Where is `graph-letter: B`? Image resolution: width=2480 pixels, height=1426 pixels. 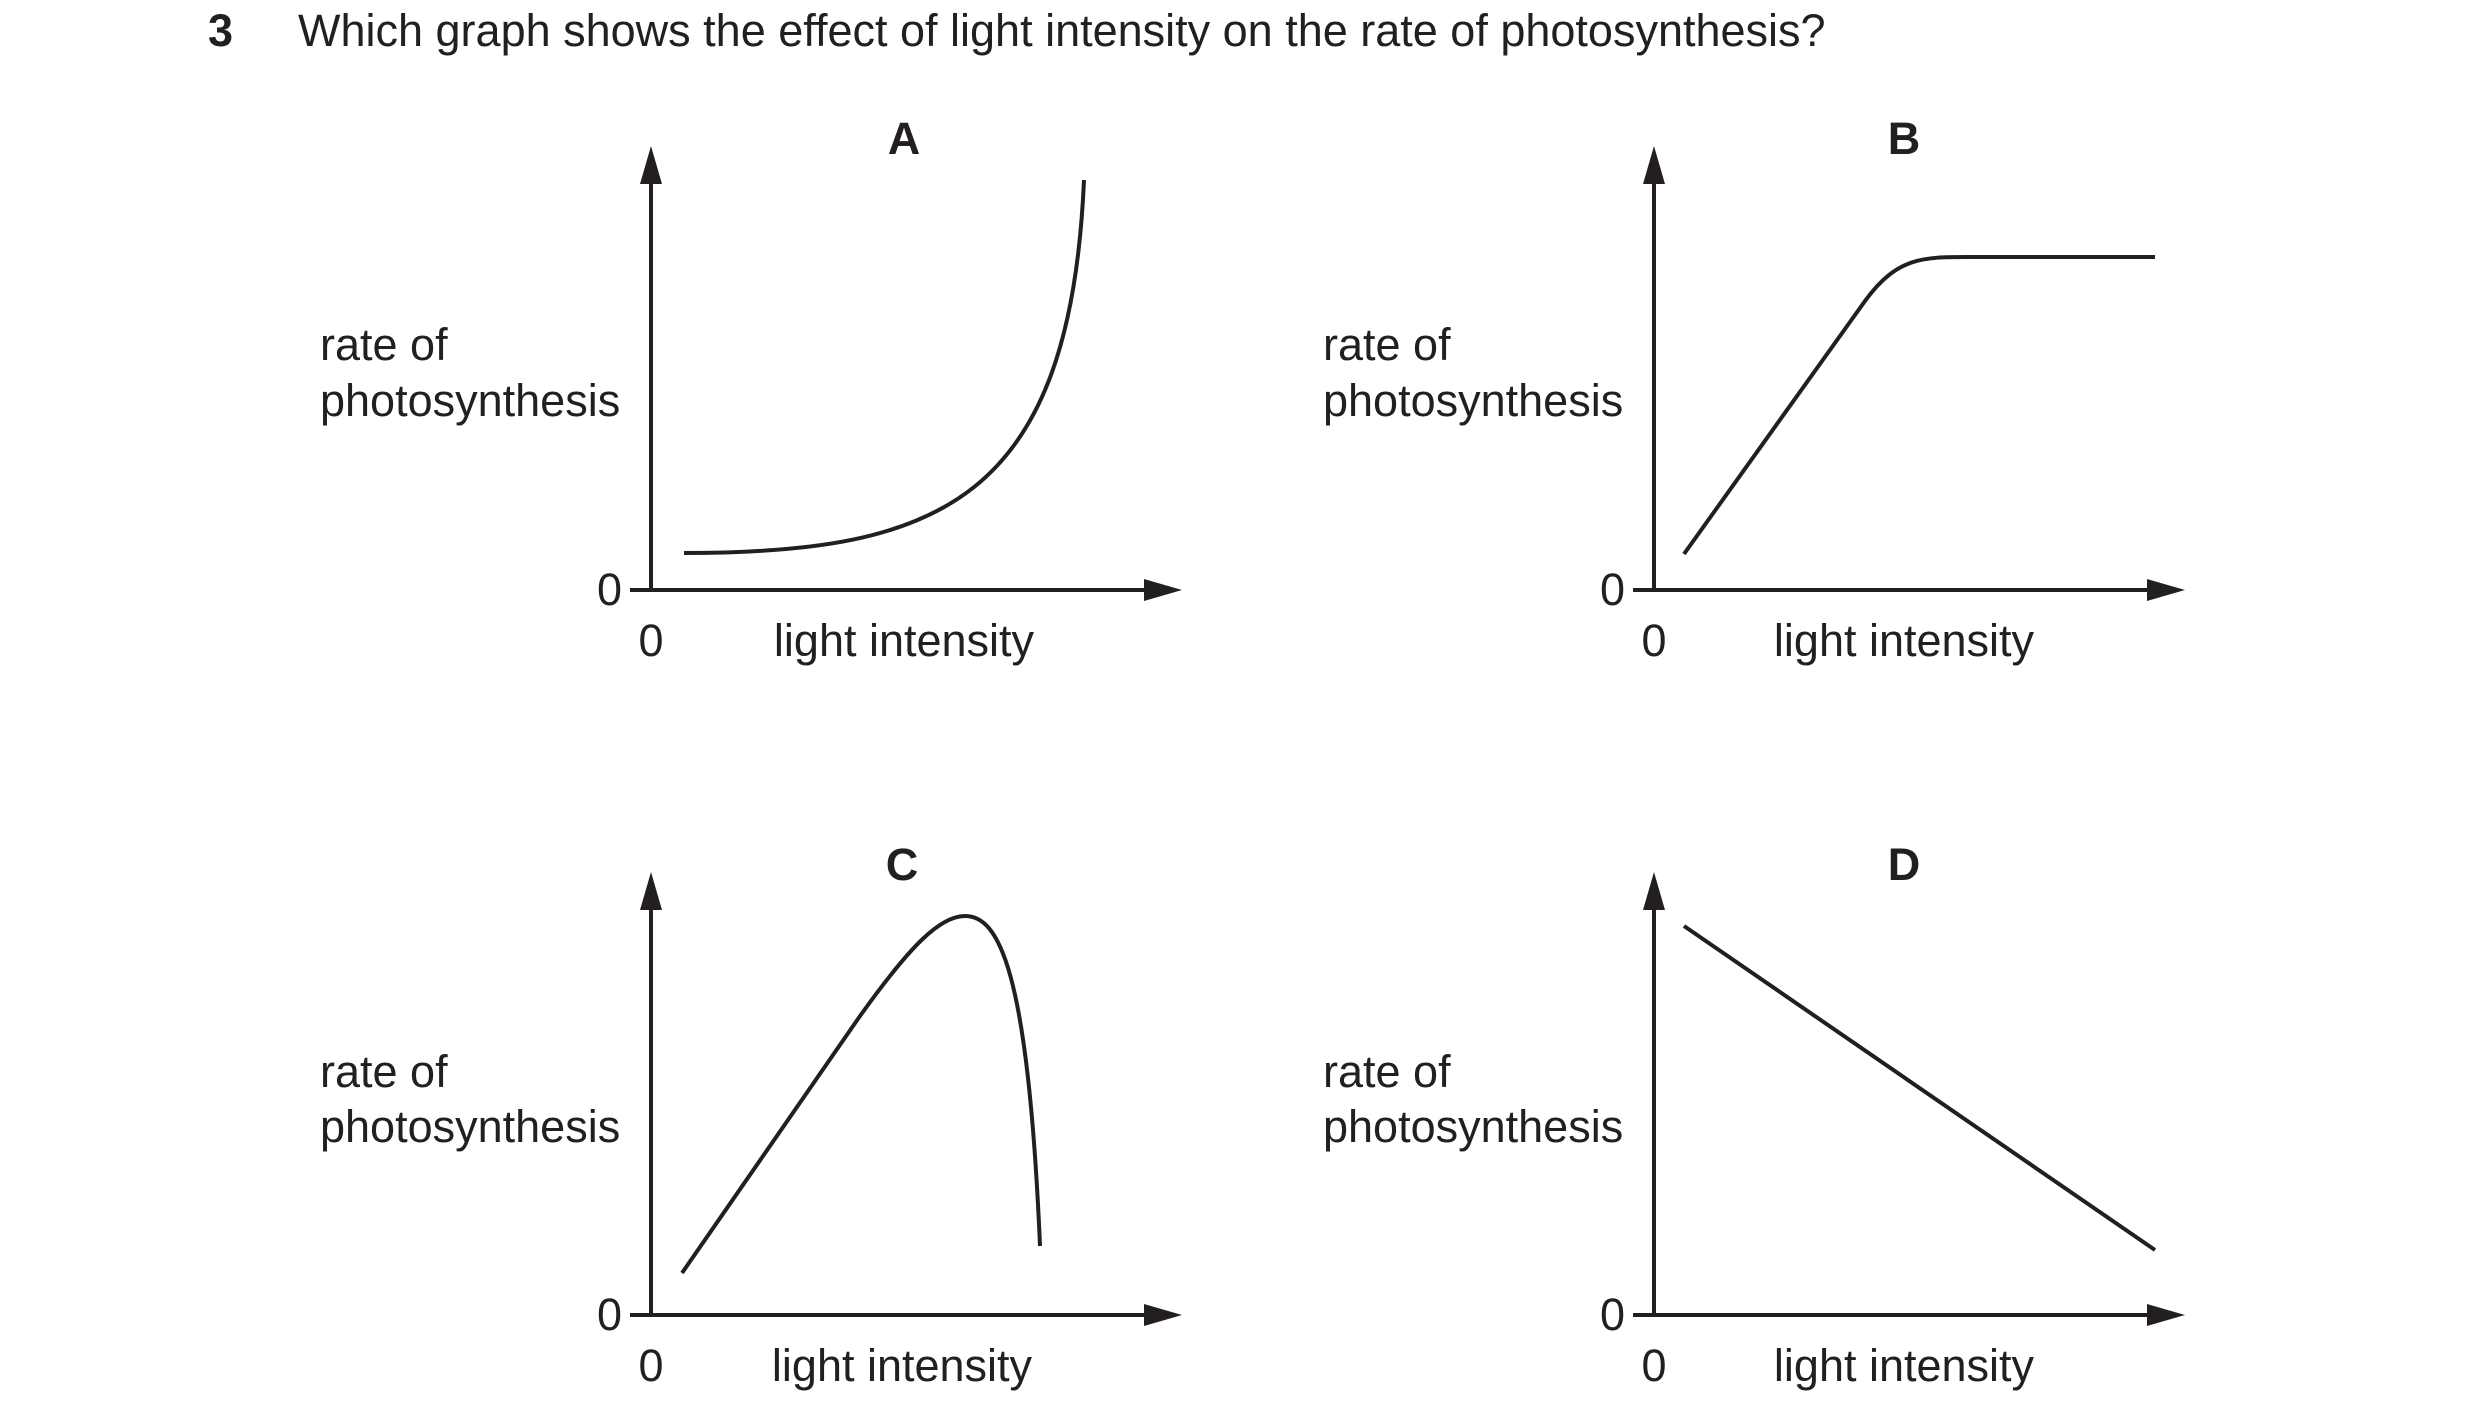 graph-letter: B is located at coordinates (1904, 138).